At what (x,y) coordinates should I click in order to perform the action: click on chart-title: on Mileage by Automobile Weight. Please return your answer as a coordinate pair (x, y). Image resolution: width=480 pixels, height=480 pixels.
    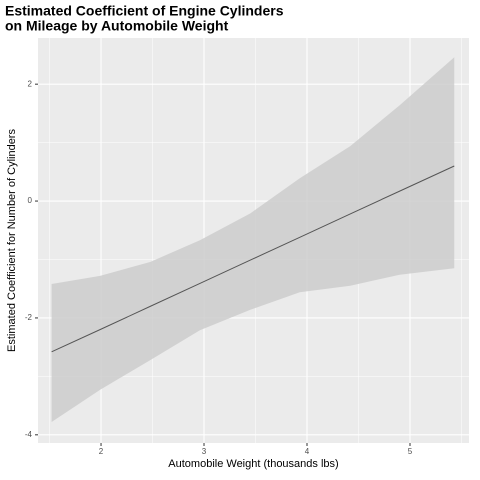
    Looking at the image, I should click on (117, 26).